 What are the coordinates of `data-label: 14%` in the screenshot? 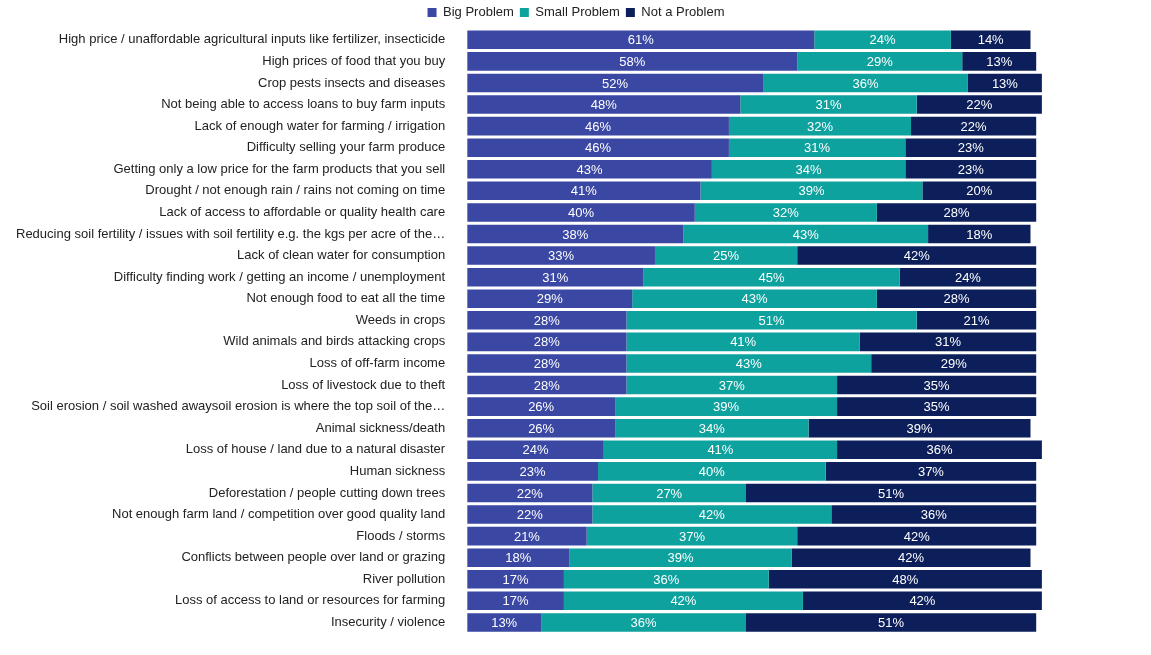 It's located at (991, 40).